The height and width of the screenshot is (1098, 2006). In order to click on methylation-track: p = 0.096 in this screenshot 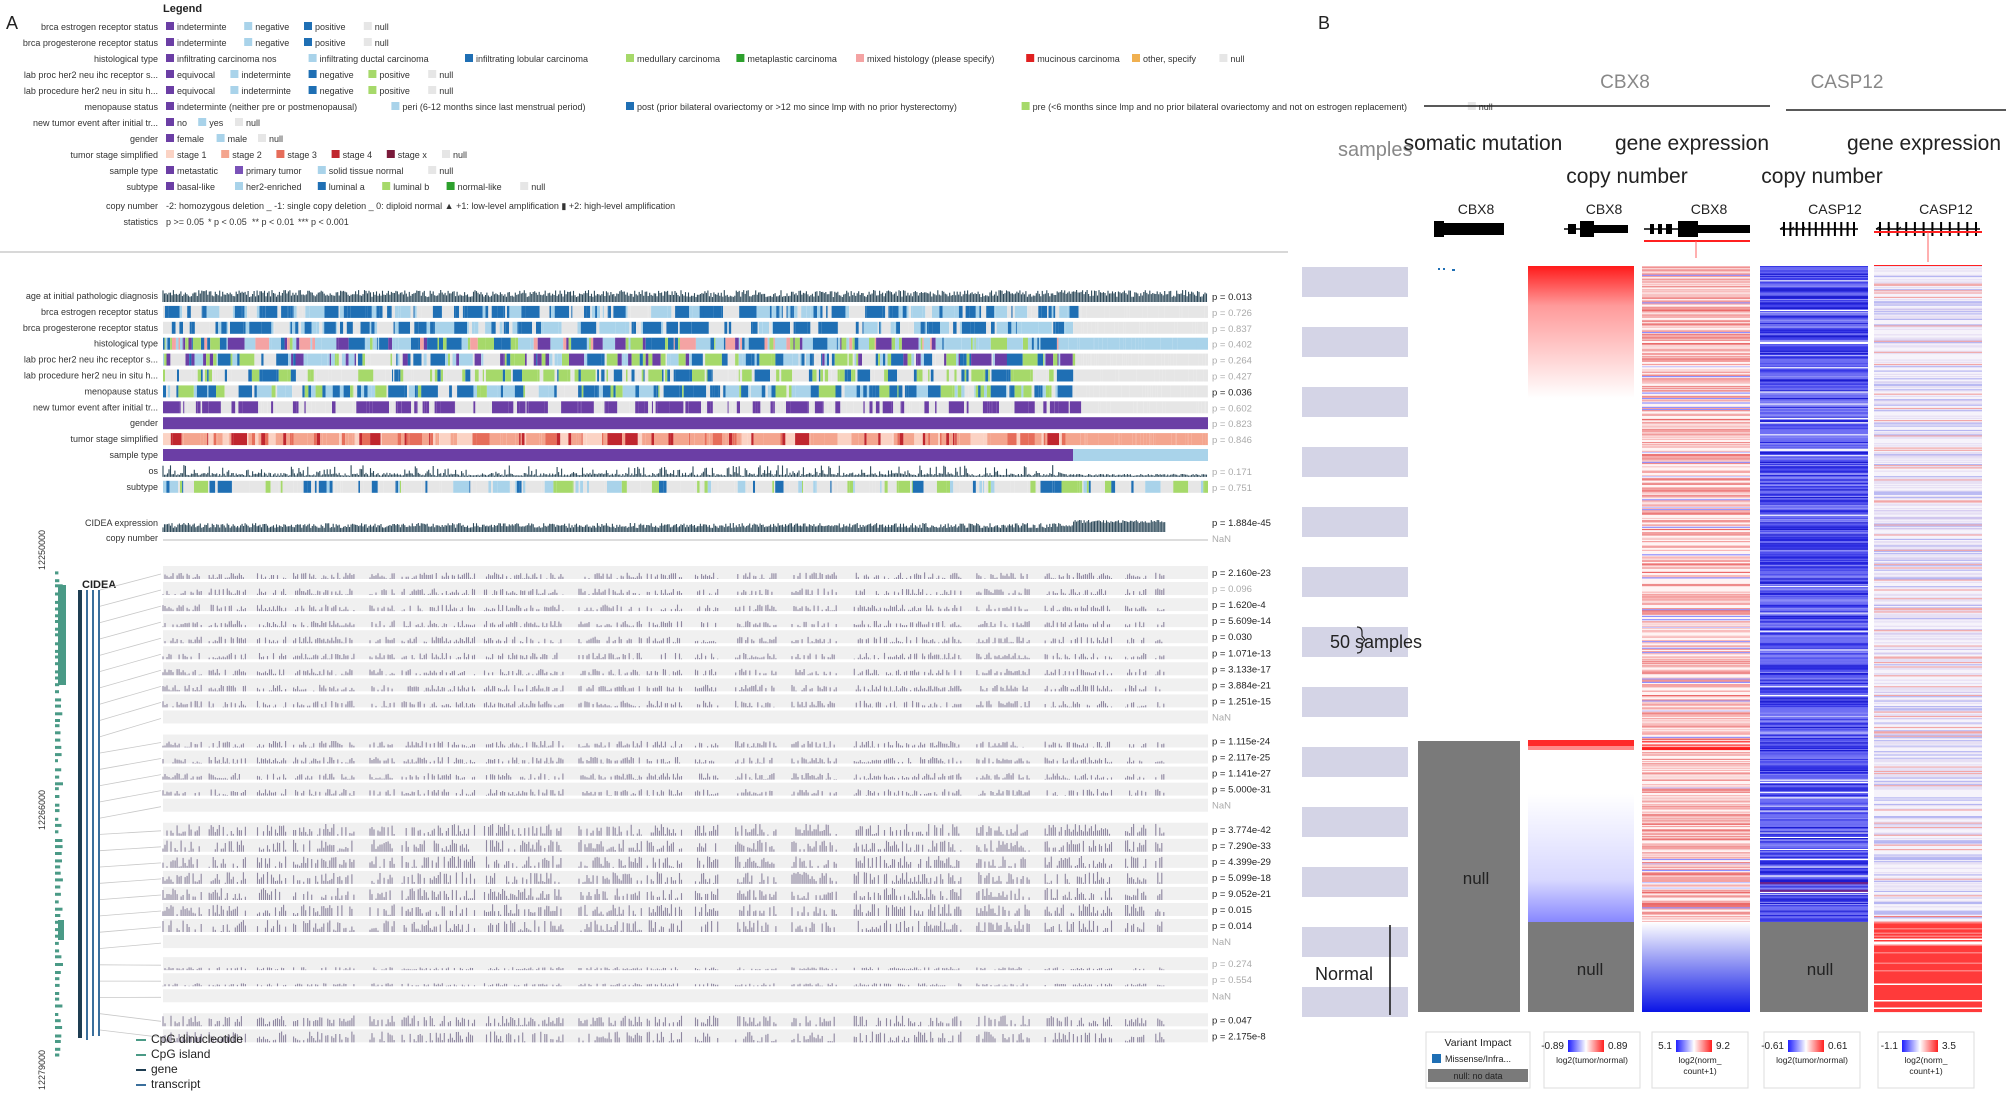, I will do `click(707, 589)`.